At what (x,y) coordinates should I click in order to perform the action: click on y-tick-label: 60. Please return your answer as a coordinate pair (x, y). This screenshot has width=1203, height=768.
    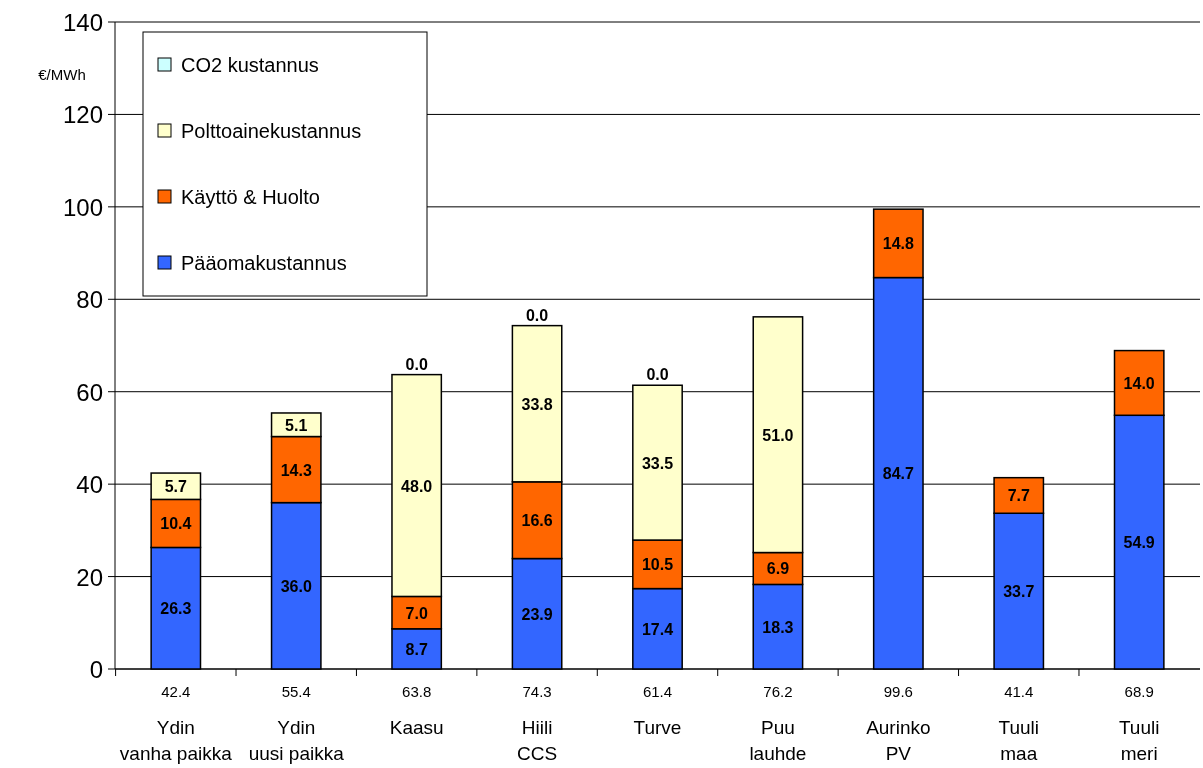
    Looking at the image, I should click on (89, 392).